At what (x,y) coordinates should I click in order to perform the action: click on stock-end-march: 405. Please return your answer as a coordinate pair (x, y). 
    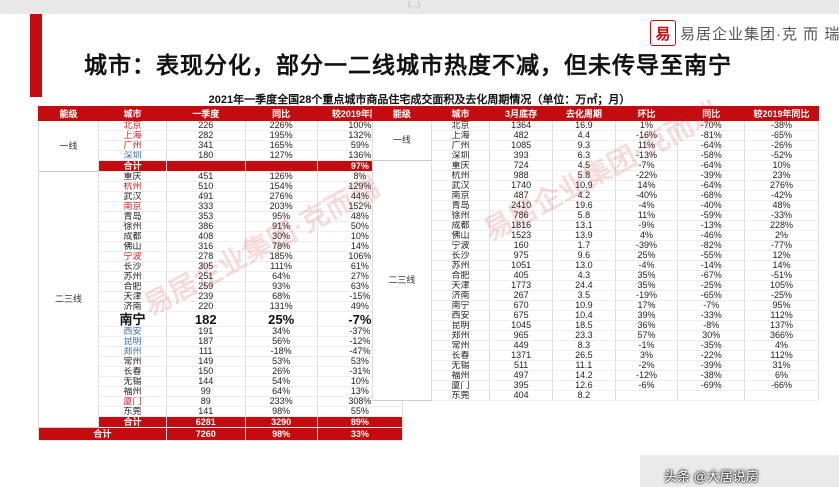
    Looking at the image, I should click on (521, 275).